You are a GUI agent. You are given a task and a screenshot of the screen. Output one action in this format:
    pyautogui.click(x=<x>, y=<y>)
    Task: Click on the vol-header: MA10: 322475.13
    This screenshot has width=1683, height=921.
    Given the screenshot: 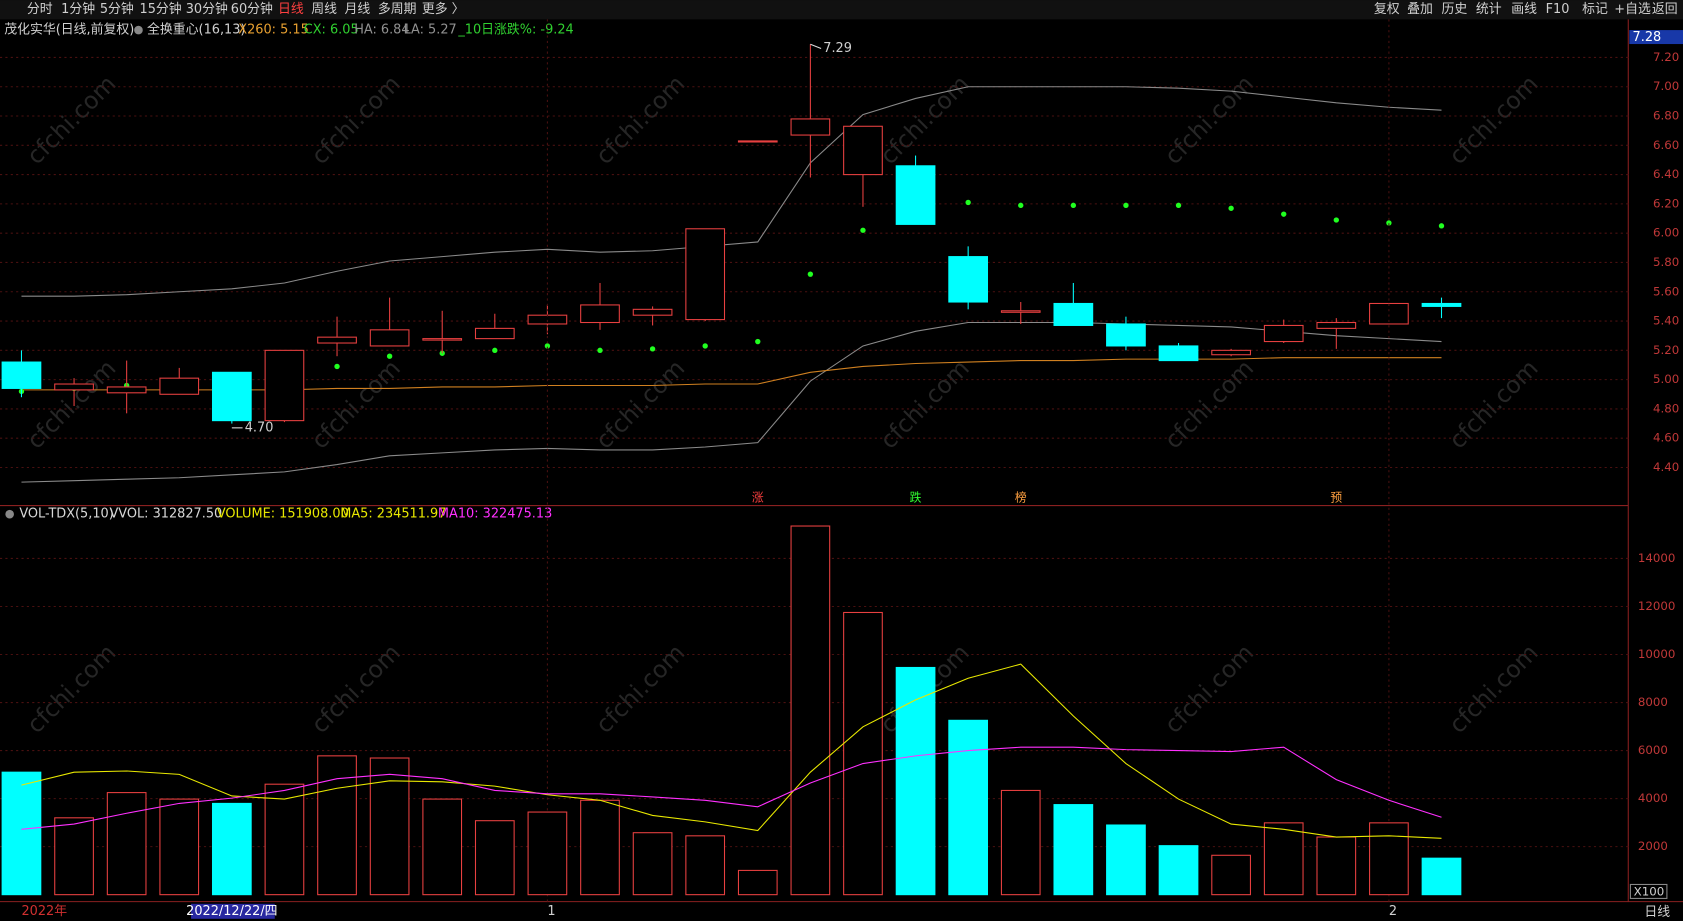 What is the action you would take?
    pyautogui.click(x=495, y=514)
    